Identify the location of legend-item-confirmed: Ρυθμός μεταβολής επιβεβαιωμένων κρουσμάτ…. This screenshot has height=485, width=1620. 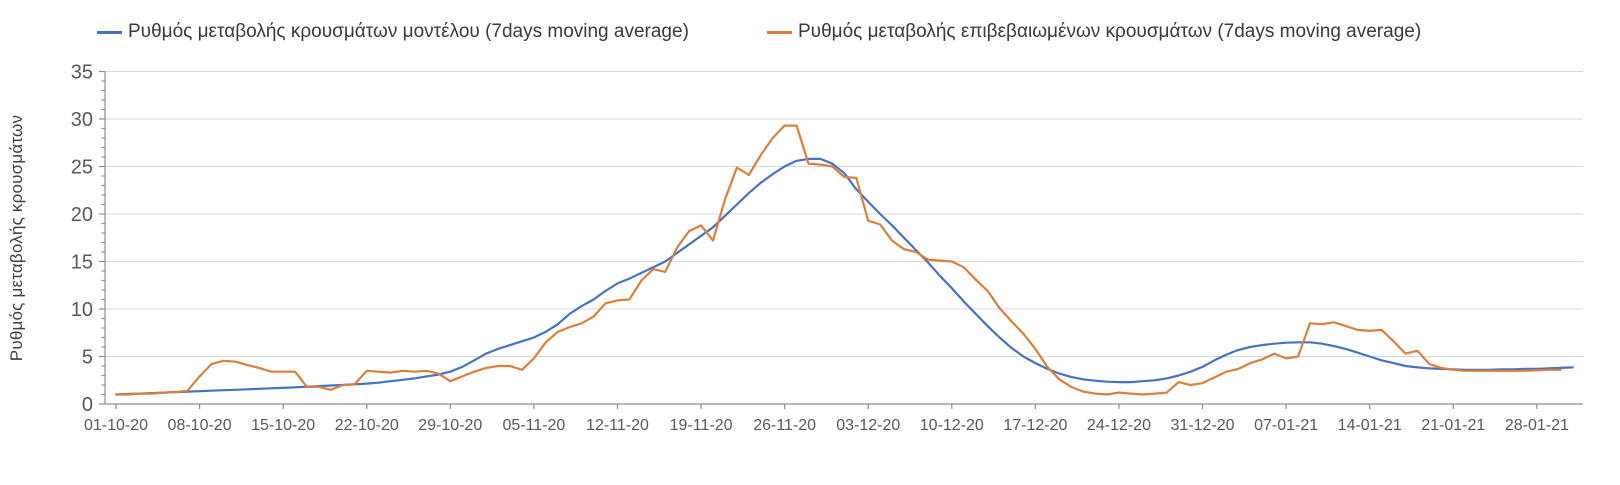
(1094, 32).